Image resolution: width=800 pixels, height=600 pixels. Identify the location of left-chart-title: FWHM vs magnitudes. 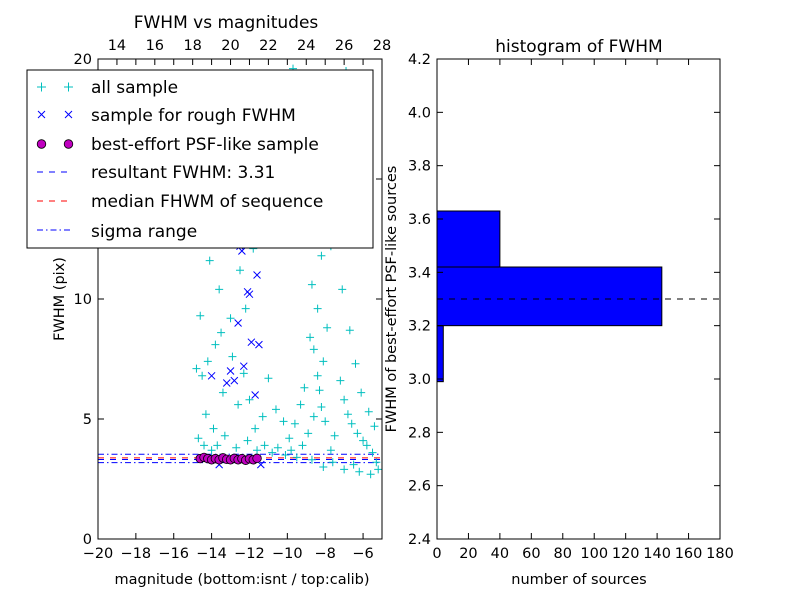
(226, 23).